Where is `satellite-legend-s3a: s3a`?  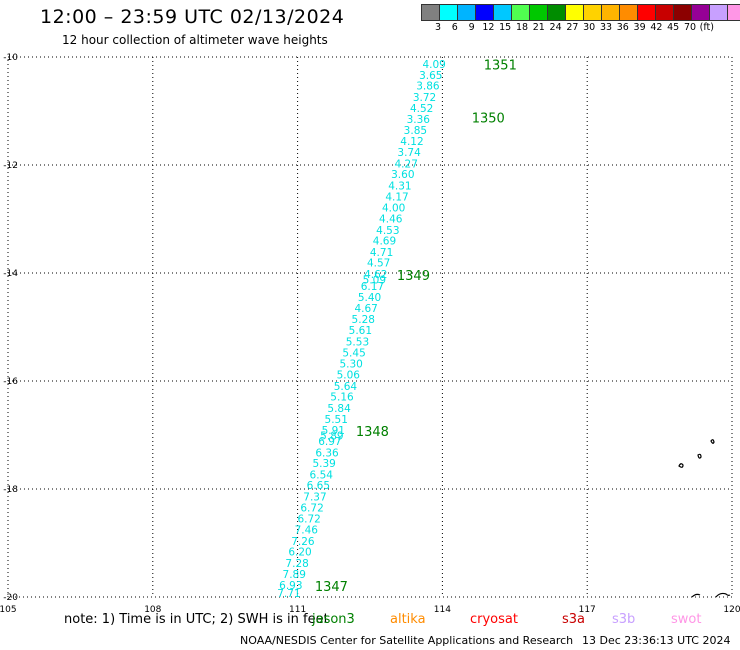
satellite-legend-s3a: s3a is located at coordinates (574, 619).